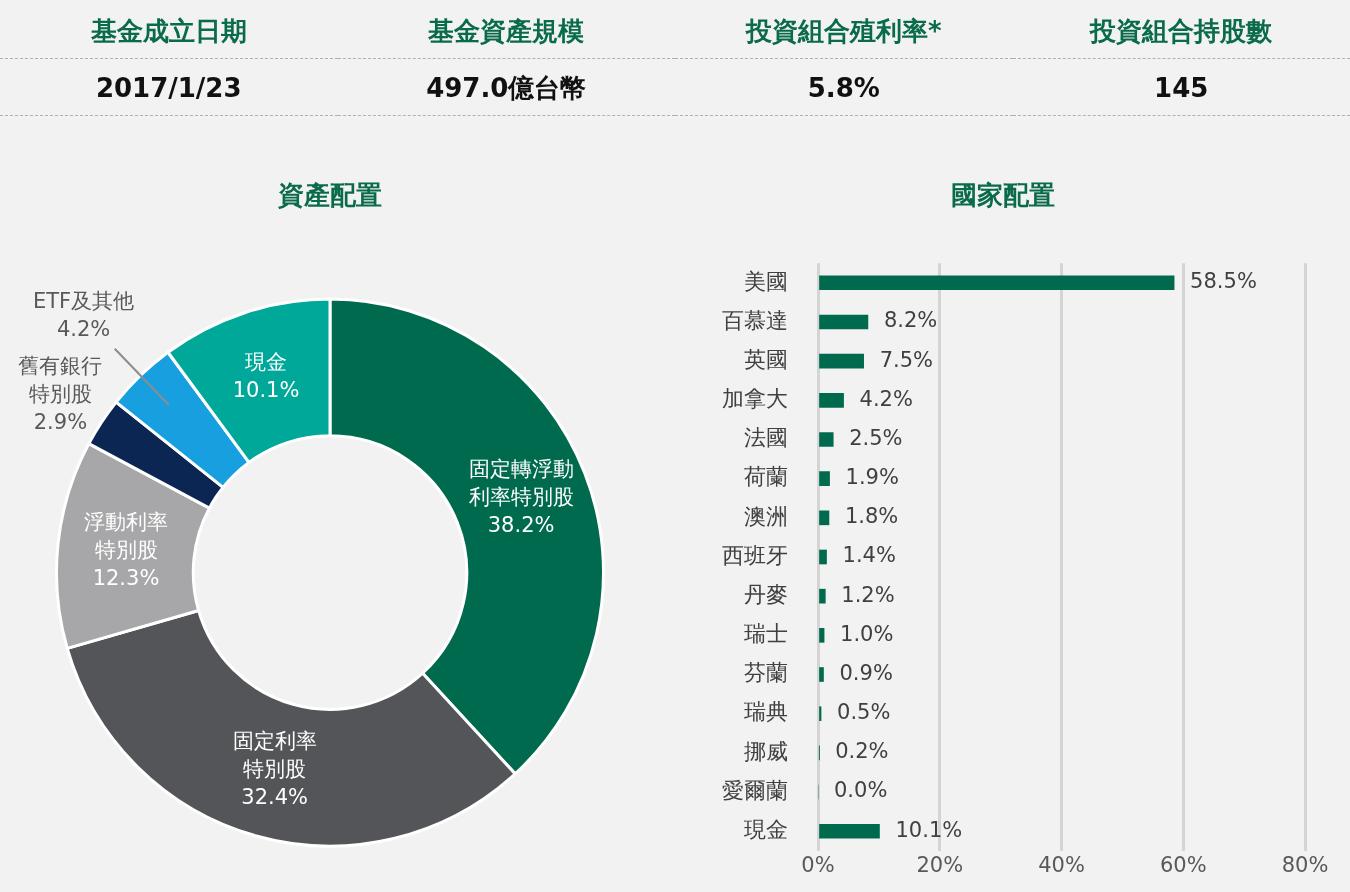 This screenshot has height=892, width=1350. Describe the element at coordinates (766, 438) in the screenshot. I see `y-tick-label: 法國` at that location.